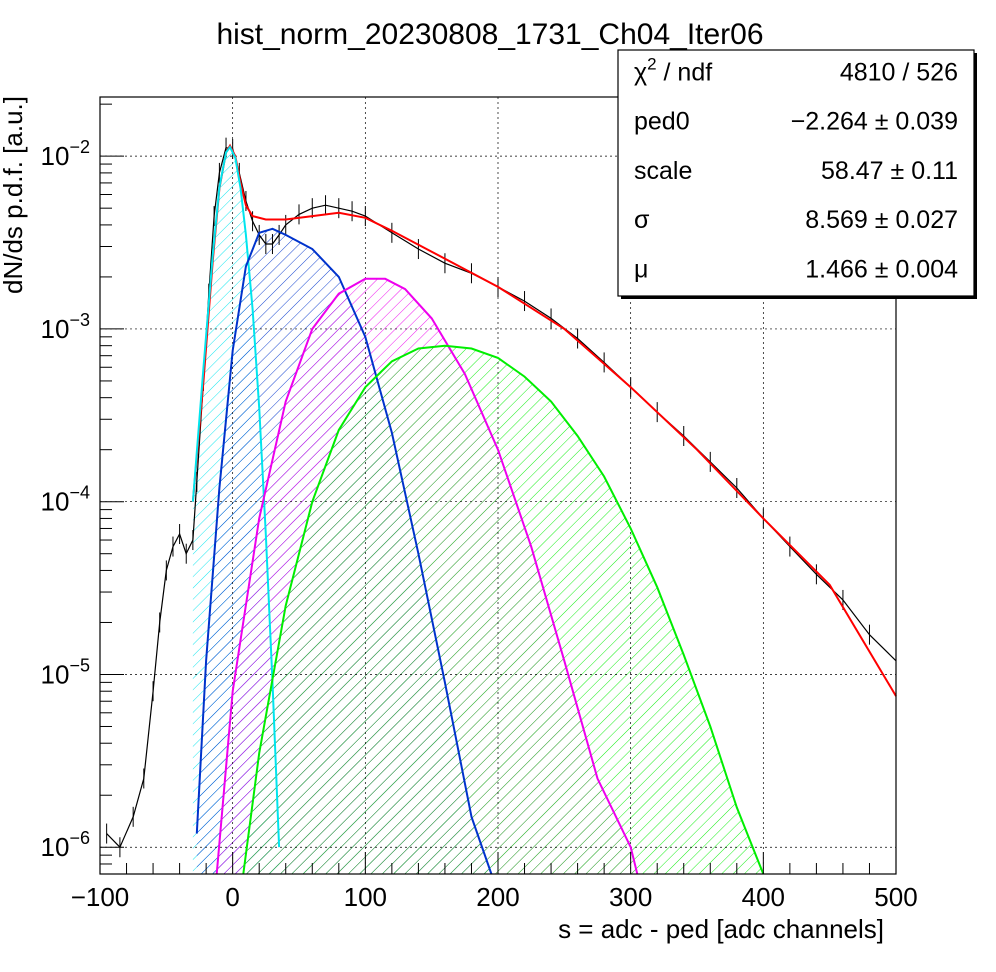 This screenshot has width=996, height=972. I want to click on stats-row-name: scale, so click(663, 171).